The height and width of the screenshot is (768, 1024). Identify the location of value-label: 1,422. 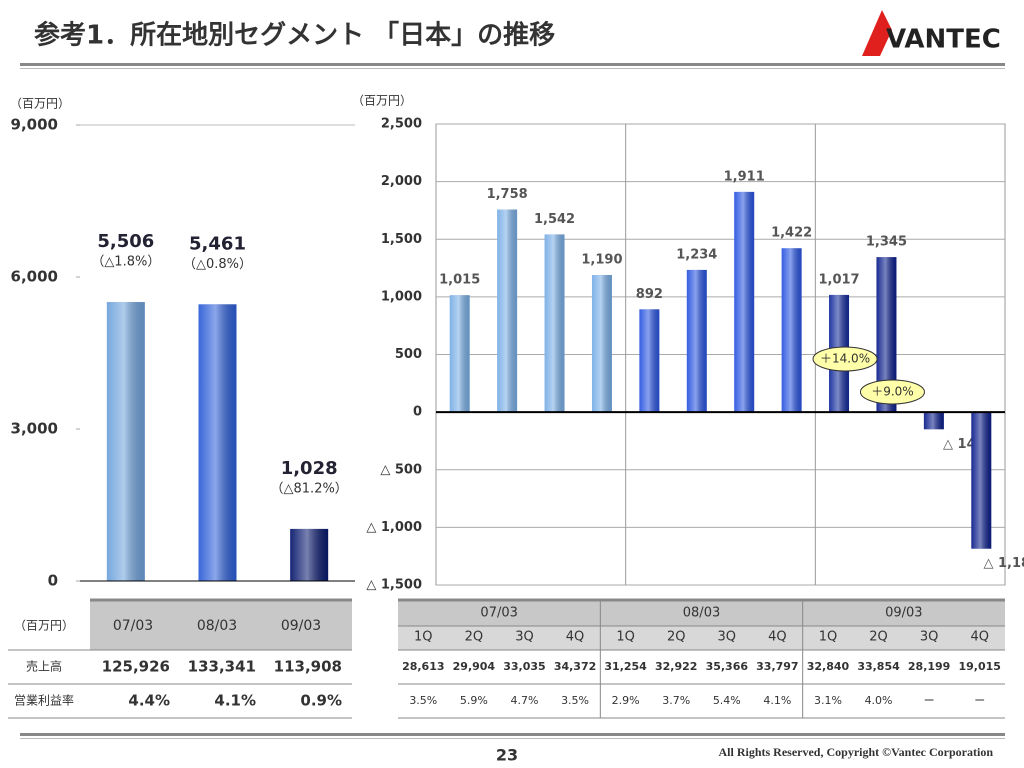
(791, 233).